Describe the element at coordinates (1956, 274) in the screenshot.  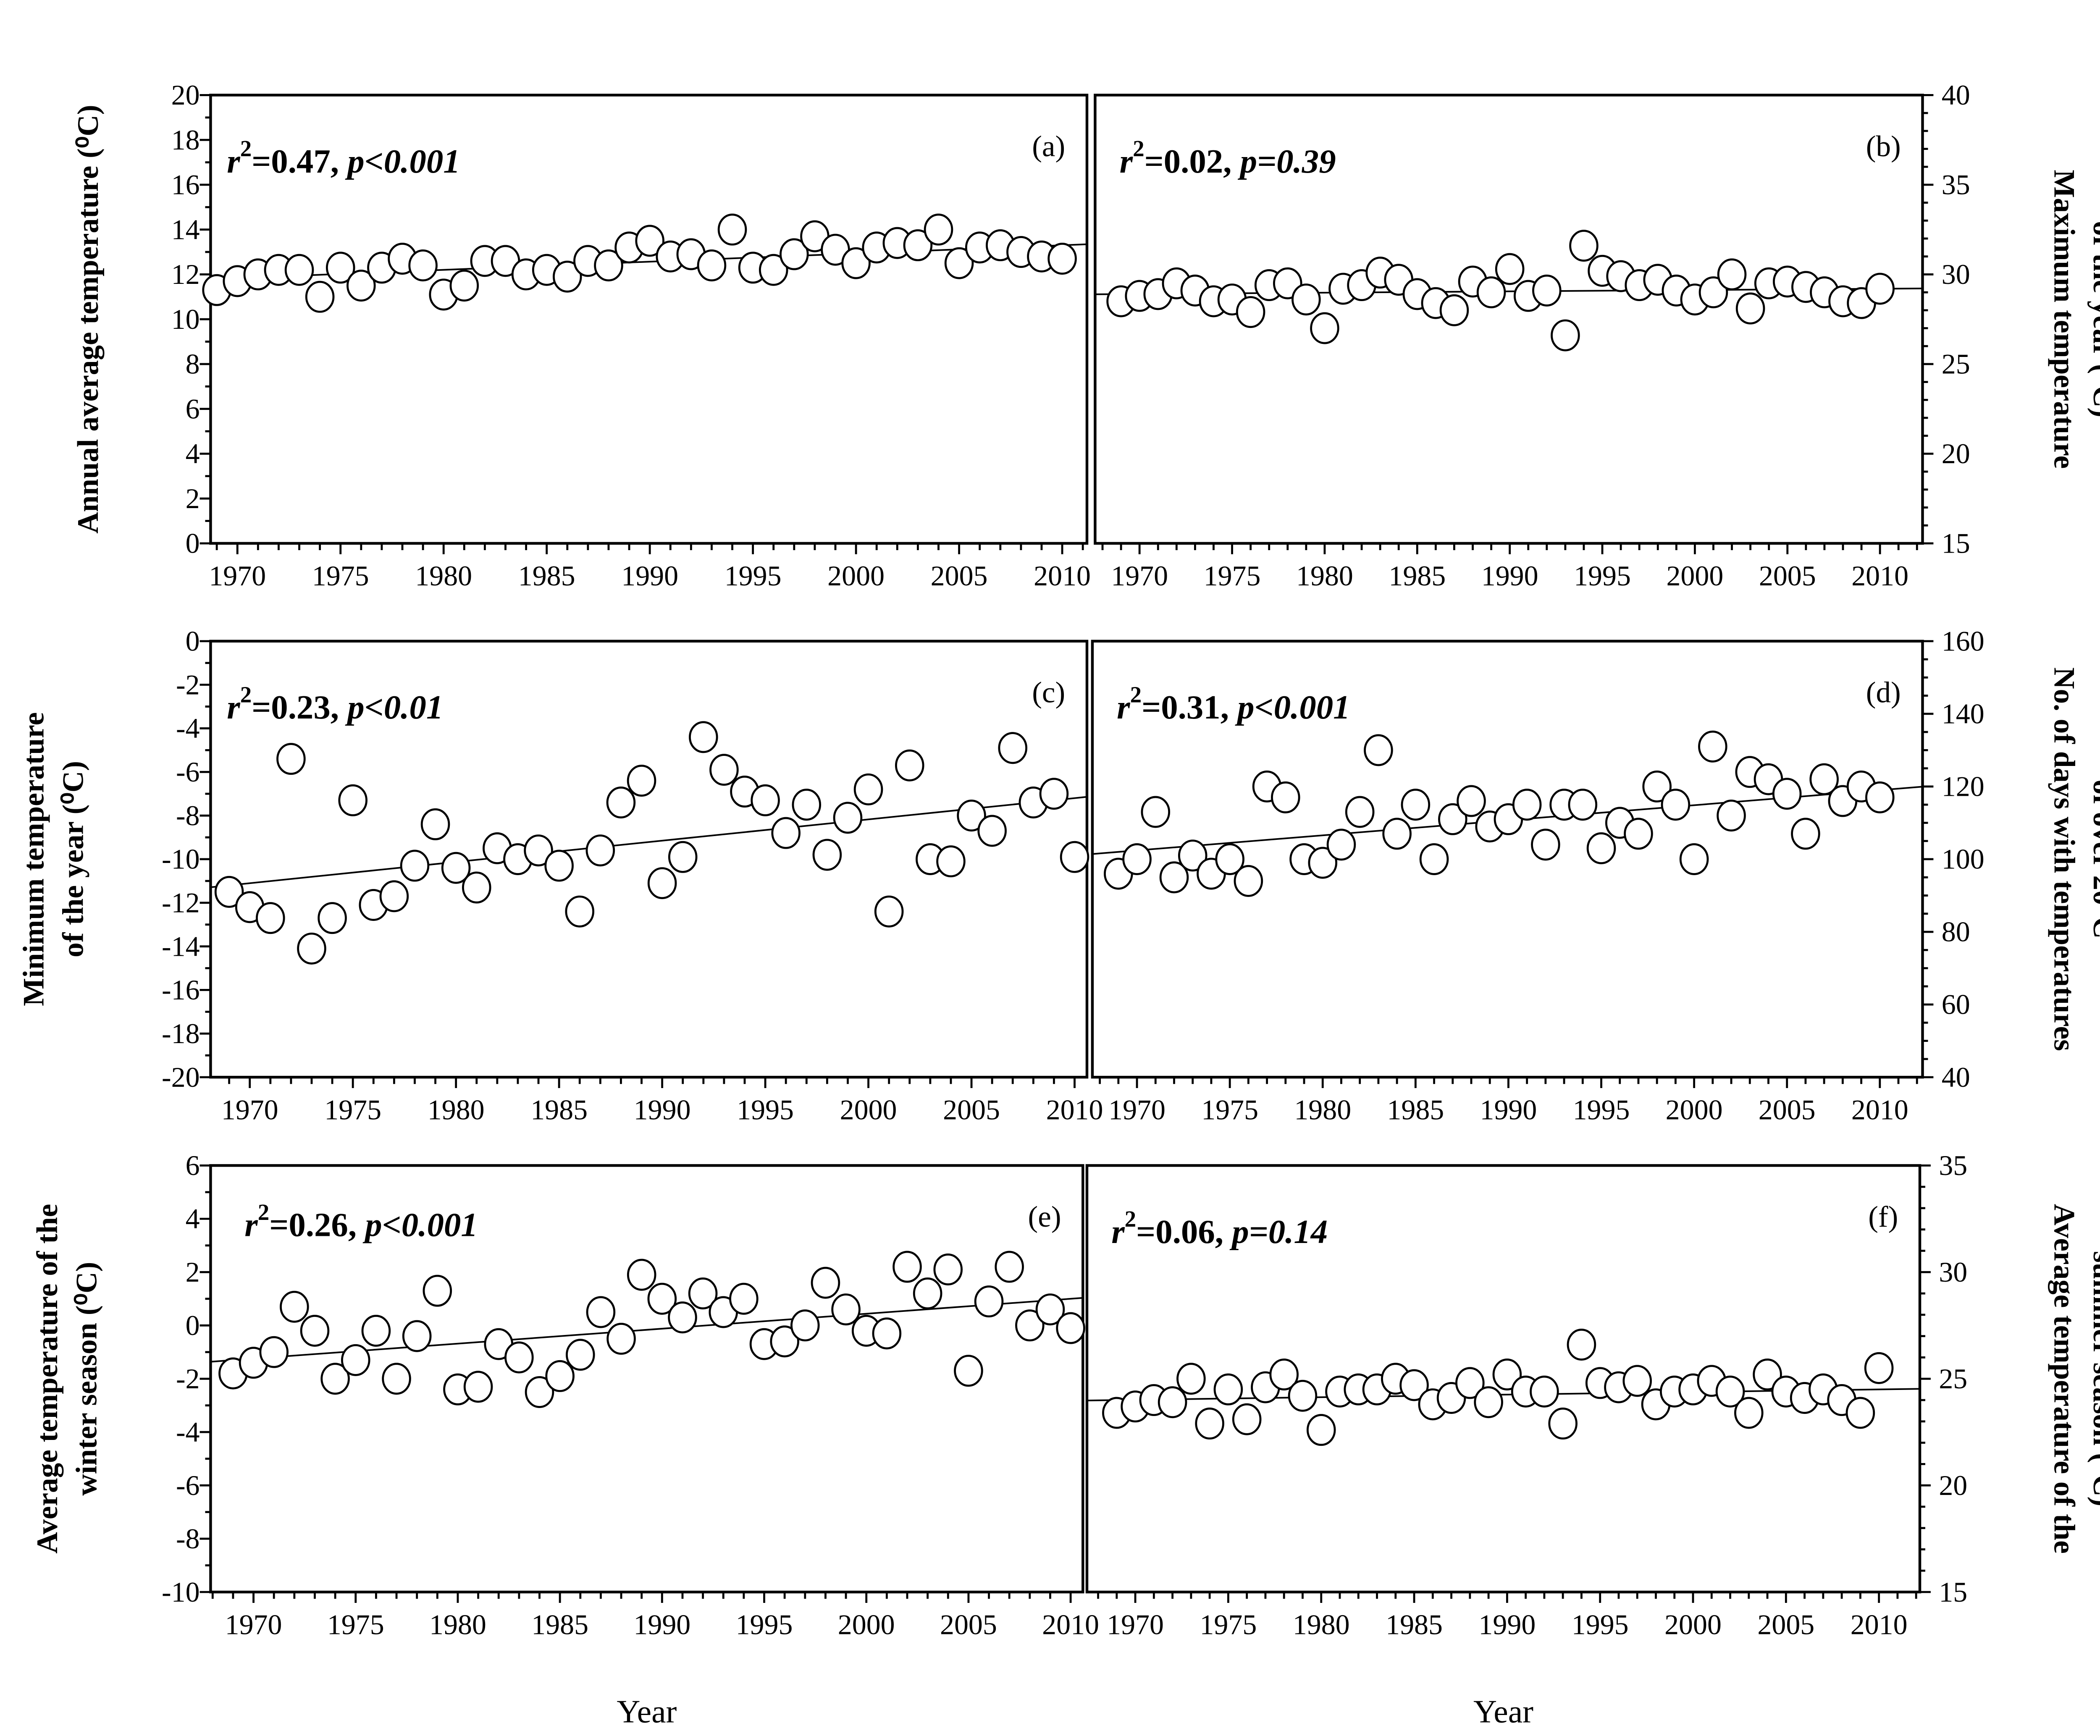
I see `y-tick-label: 30` at that location.